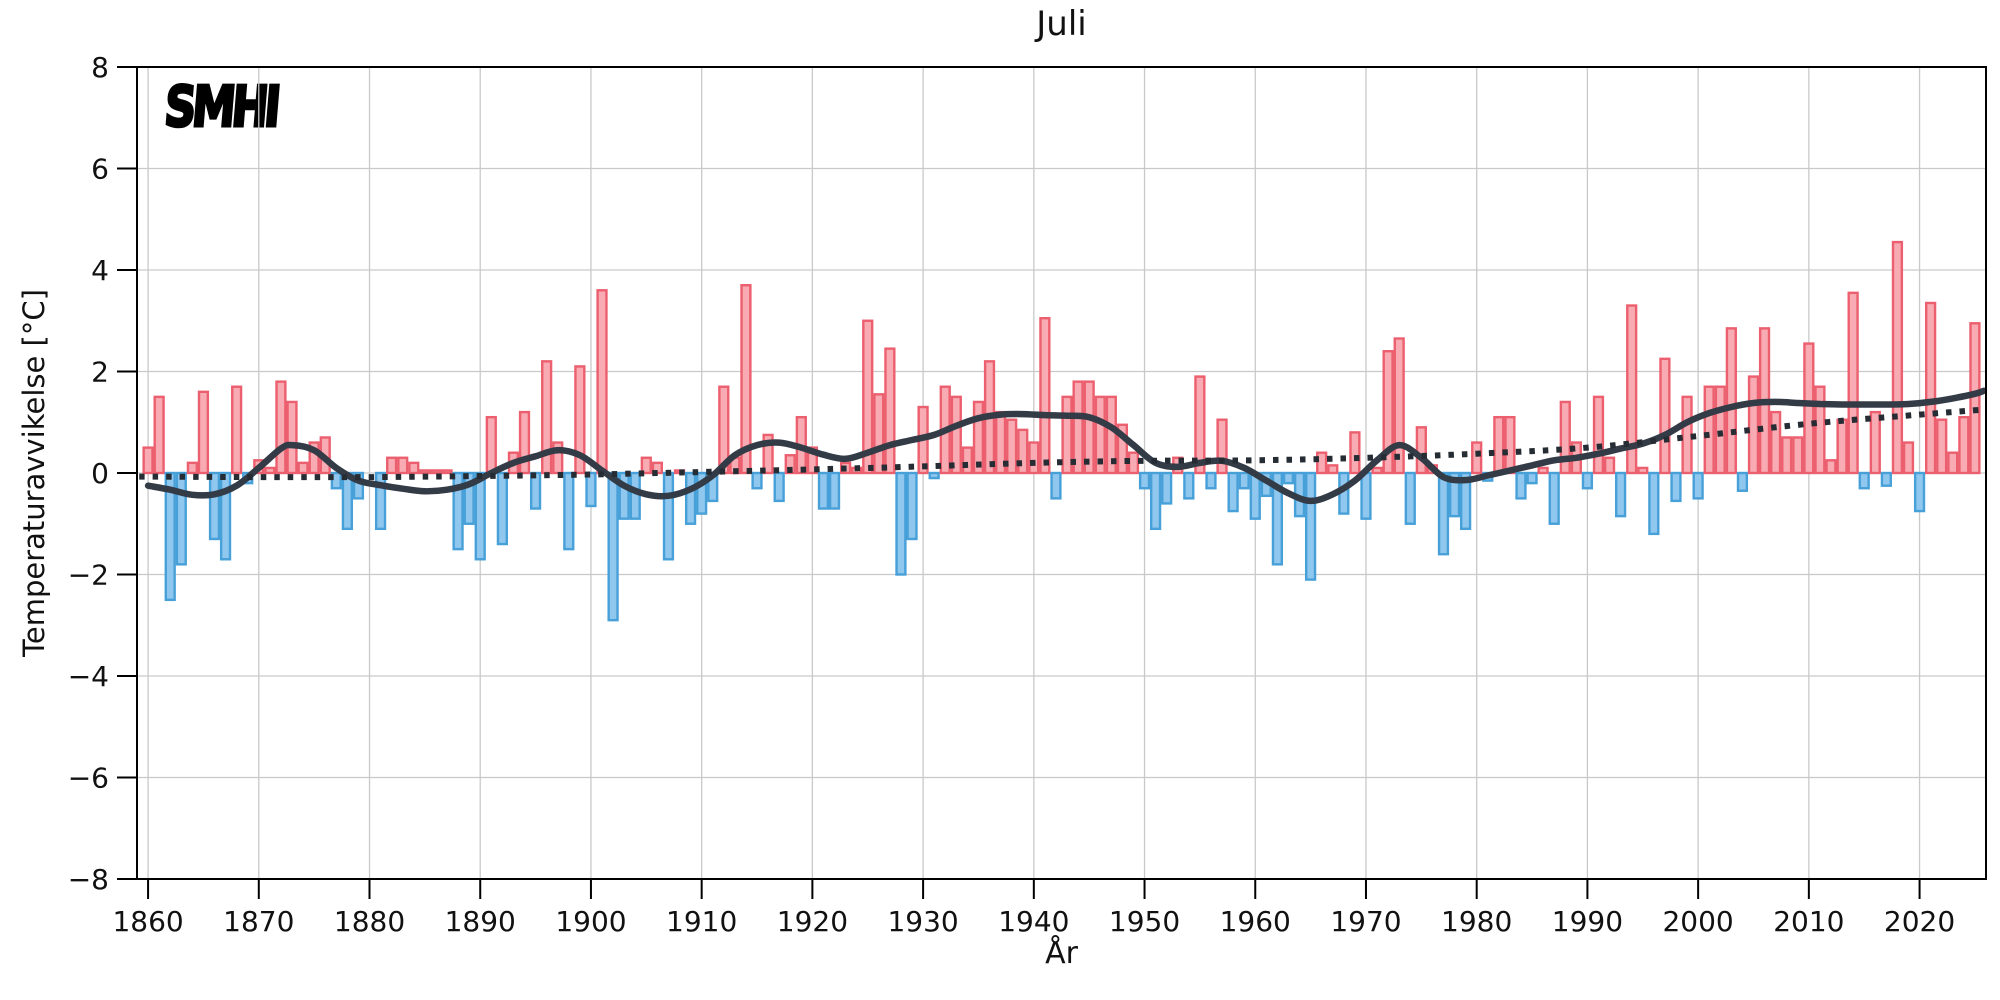 This screenshot has height=1000, width=2000. I want to click on x-axis-label: År, so click(1061, 953).